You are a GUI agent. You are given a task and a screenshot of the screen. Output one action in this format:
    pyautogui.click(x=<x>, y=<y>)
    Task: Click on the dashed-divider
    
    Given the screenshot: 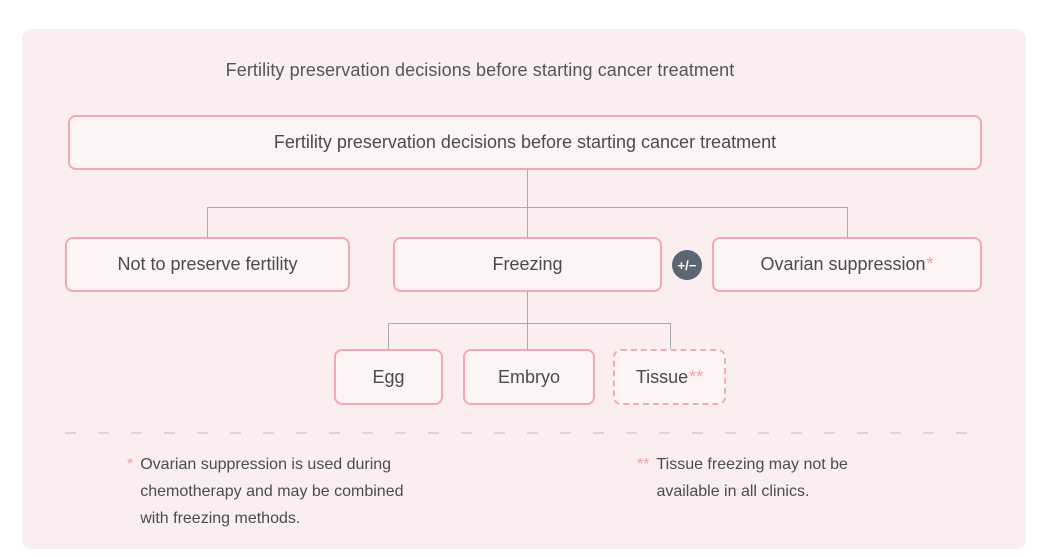 What is the action you would take?
    pyautogui.click(x=522, y=433)
    